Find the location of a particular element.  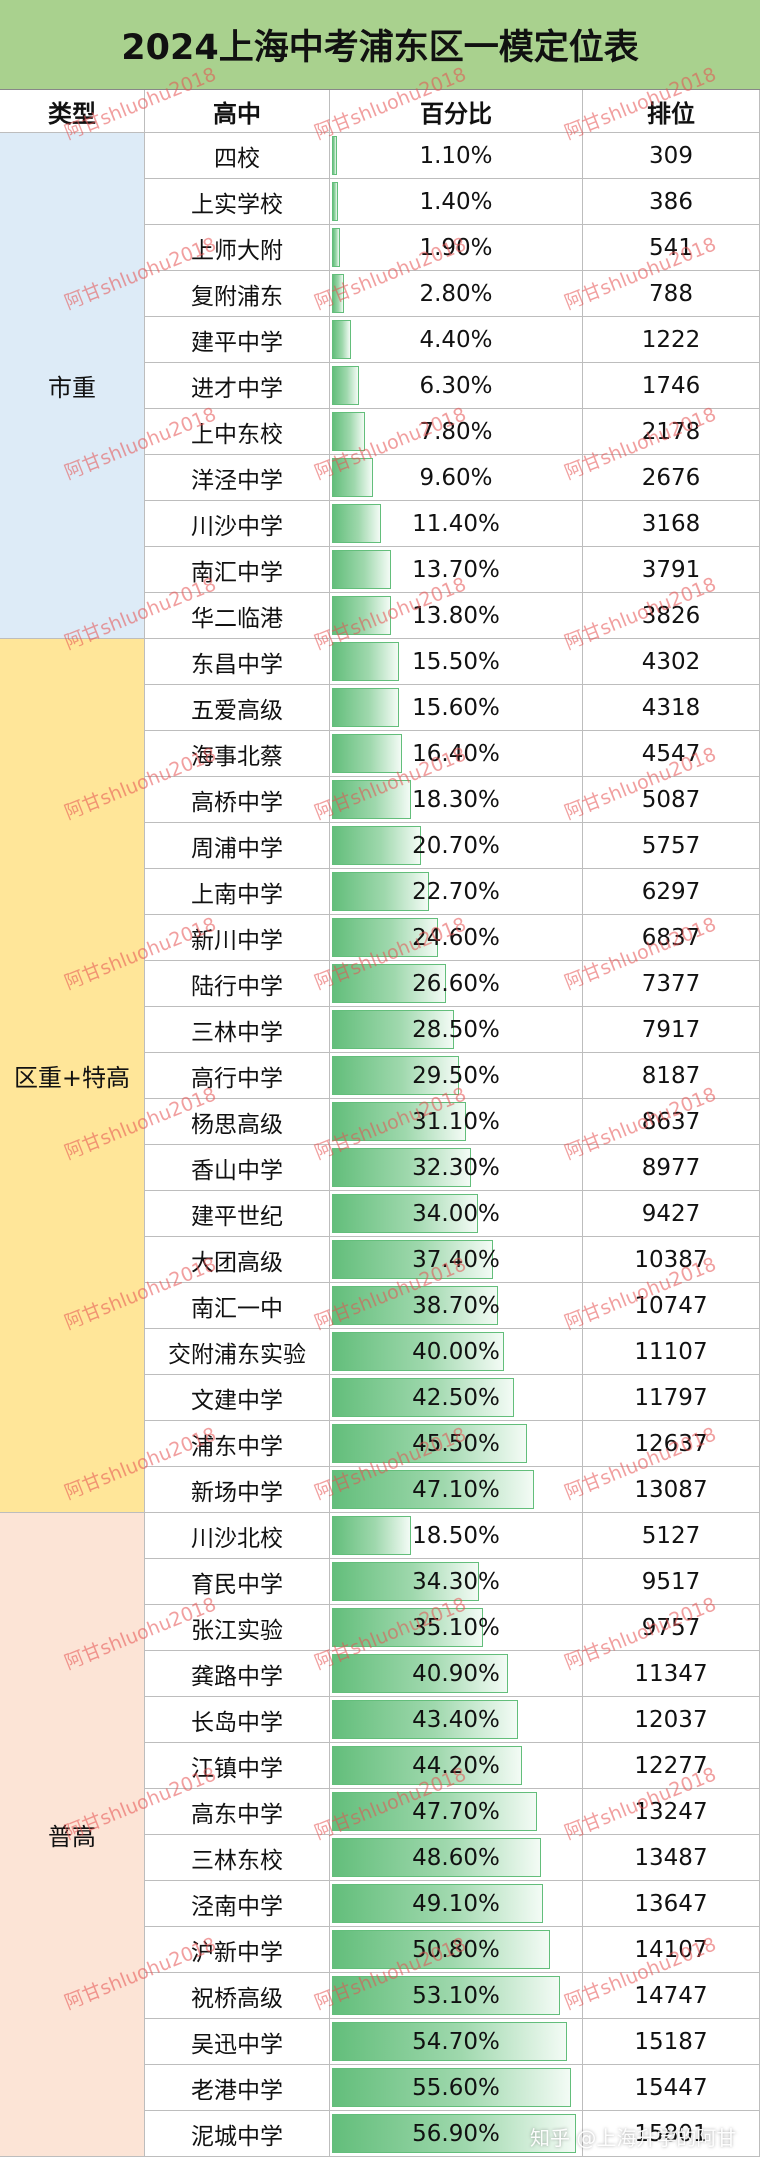

percent-value: 7.80% is located at coordinates (456, 431).